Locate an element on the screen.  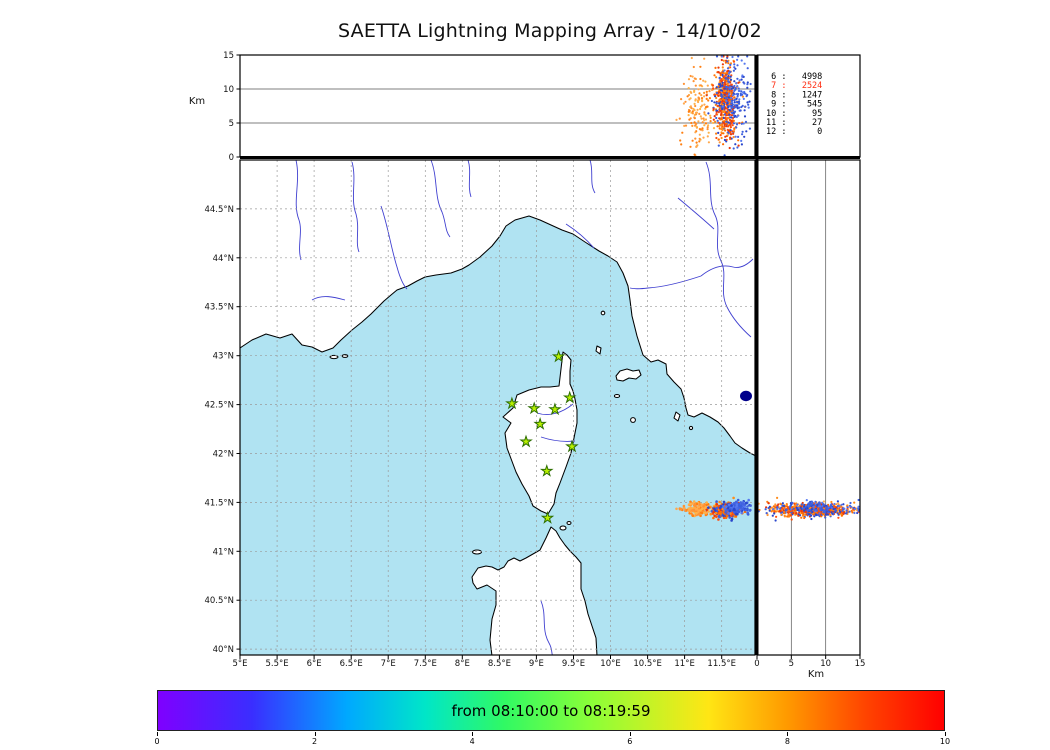
scatter-alt-lat is located at coordinates (808, 509).